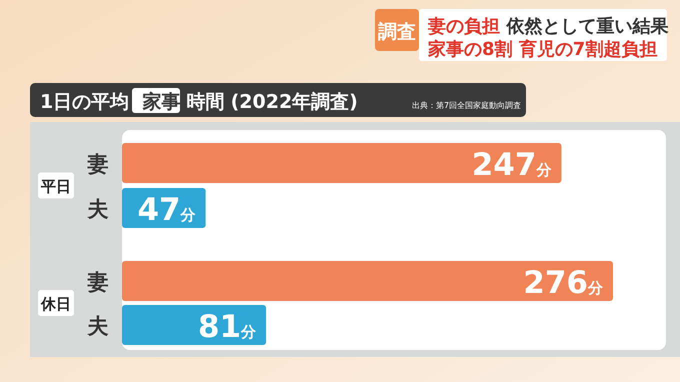  I want to click on text: 調査, so click(397, 32).